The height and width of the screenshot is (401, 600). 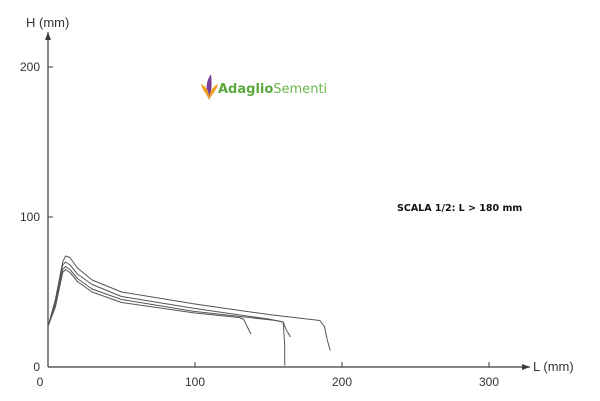 What do you see at coordinates (526, 367) in the screenshot?
I see `x-axis-arrow` at bounding box center [526, 367].